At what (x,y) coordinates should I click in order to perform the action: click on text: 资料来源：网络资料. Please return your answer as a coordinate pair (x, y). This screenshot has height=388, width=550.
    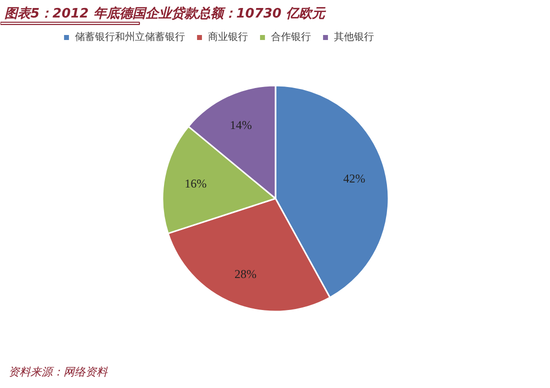
    Looking at the image, I should click on (58, 372).